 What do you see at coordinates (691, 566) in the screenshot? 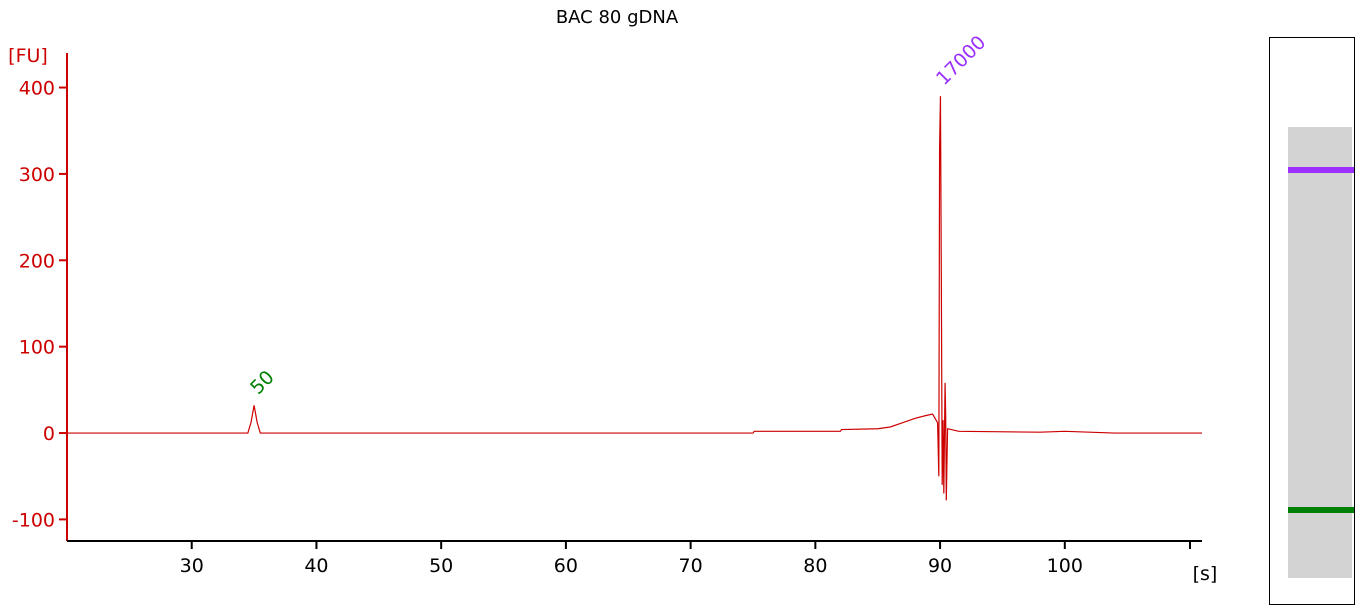
I see `x-tick-label: 70` at bounding box center [691, 566].